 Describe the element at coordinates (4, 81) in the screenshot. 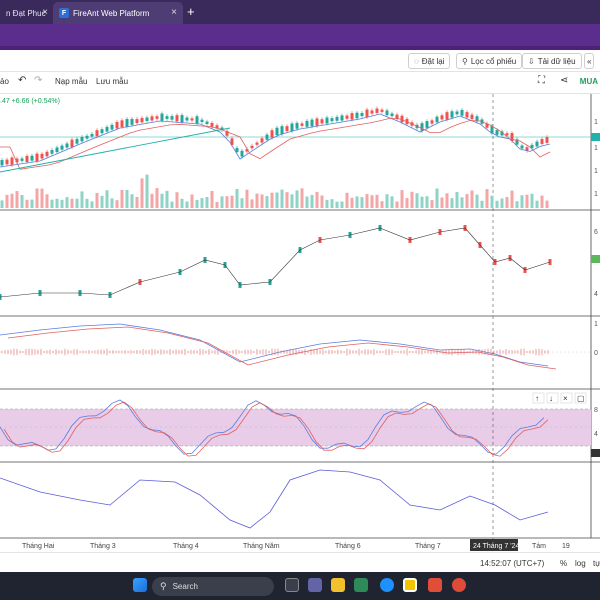

I see `chart-toolbar-partial-label: ảo` at that location.